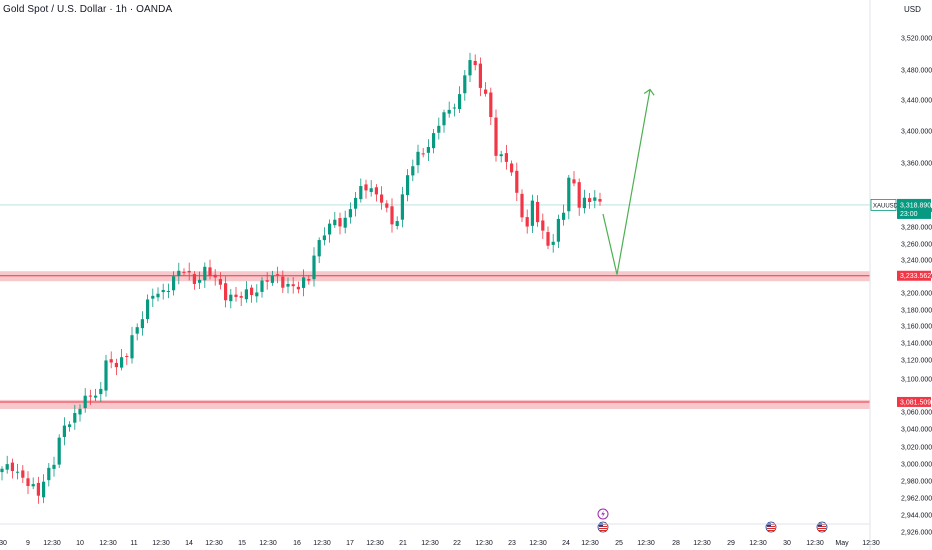  I want to click on lightning-event-icon, so click(603, 514).